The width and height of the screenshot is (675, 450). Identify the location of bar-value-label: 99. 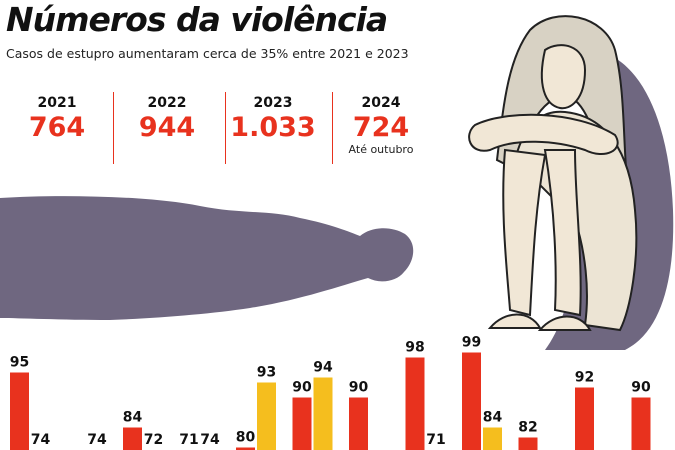
(471, 343).